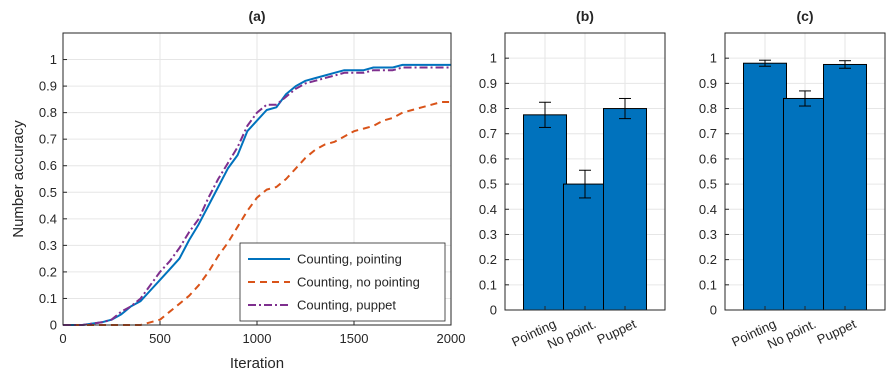 This screenshot has height=374, width=890. I want to click on tick-label-x: 1000, so click(257, 338).